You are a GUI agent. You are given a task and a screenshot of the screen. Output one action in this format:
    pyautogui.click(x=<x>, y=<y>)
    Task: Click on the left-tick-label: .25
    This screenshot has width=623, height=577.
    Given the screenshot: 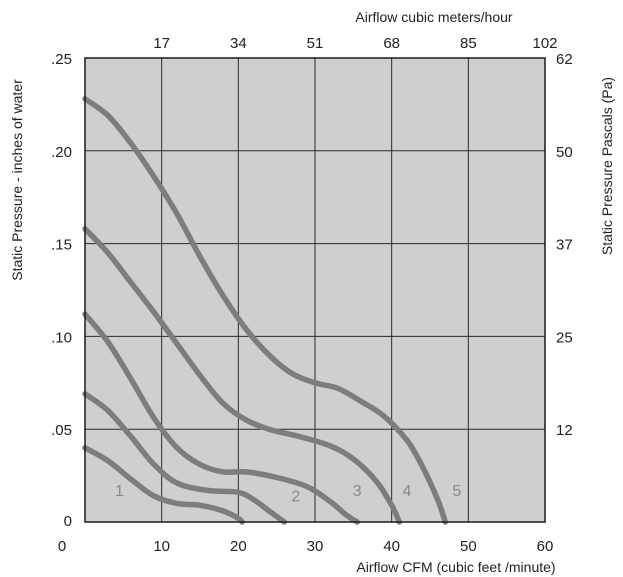 What is the action you would take?
    pyautogui.click(x=61, y=59)
    